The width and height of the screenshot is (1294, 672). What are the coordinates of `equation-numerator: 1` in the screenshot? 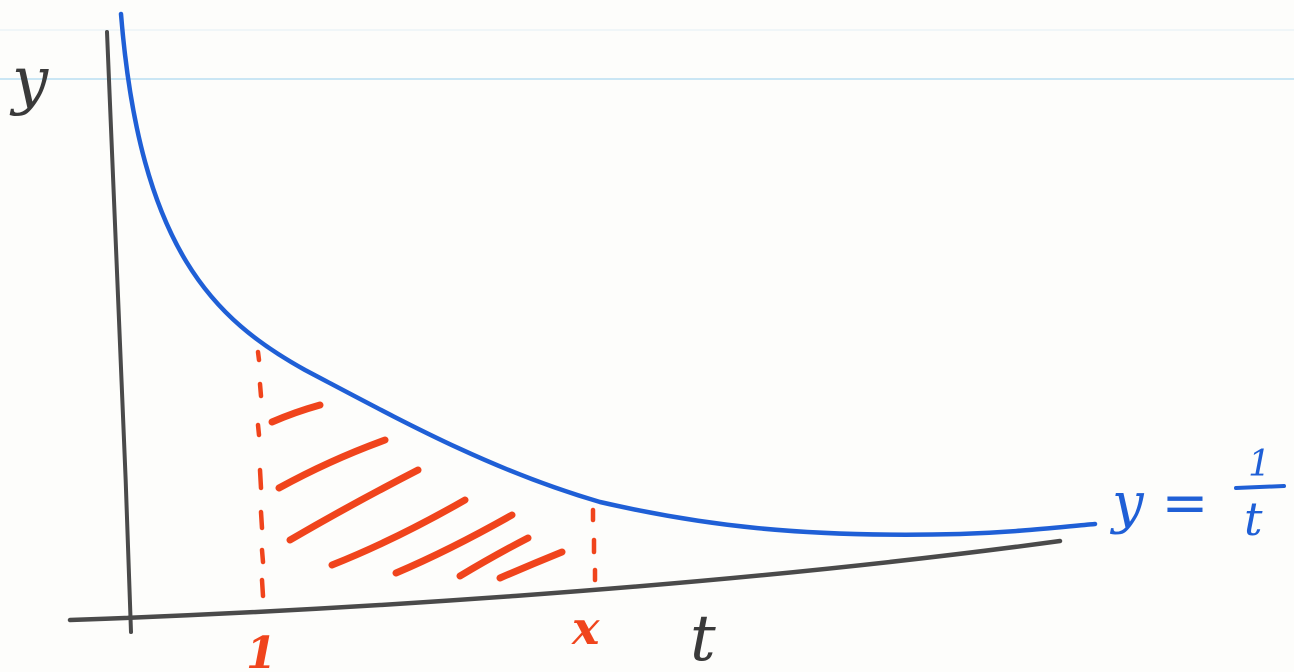 It's located at (1259, 464).